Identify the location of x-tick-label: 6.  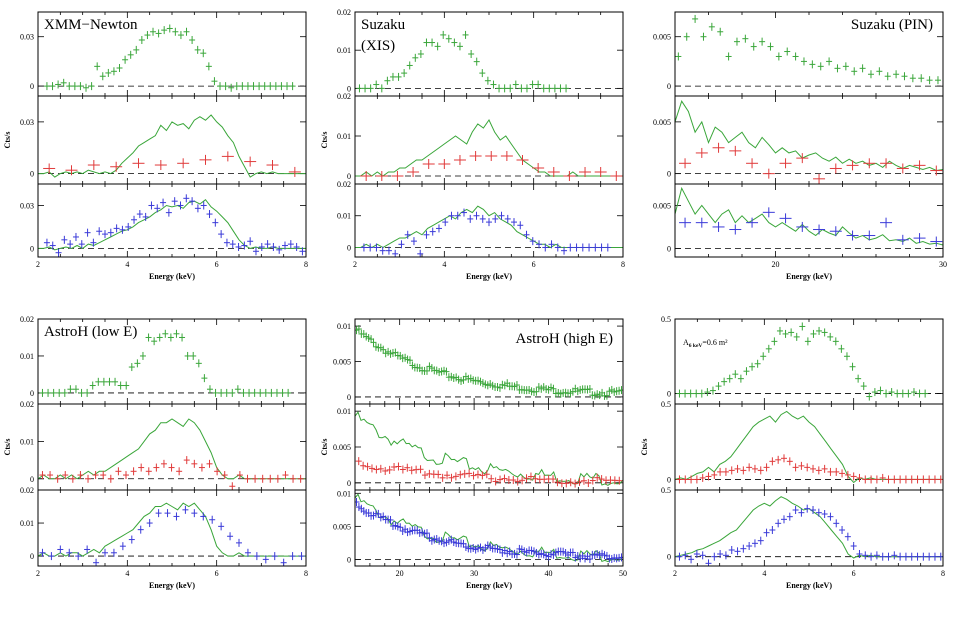
(534, 264).